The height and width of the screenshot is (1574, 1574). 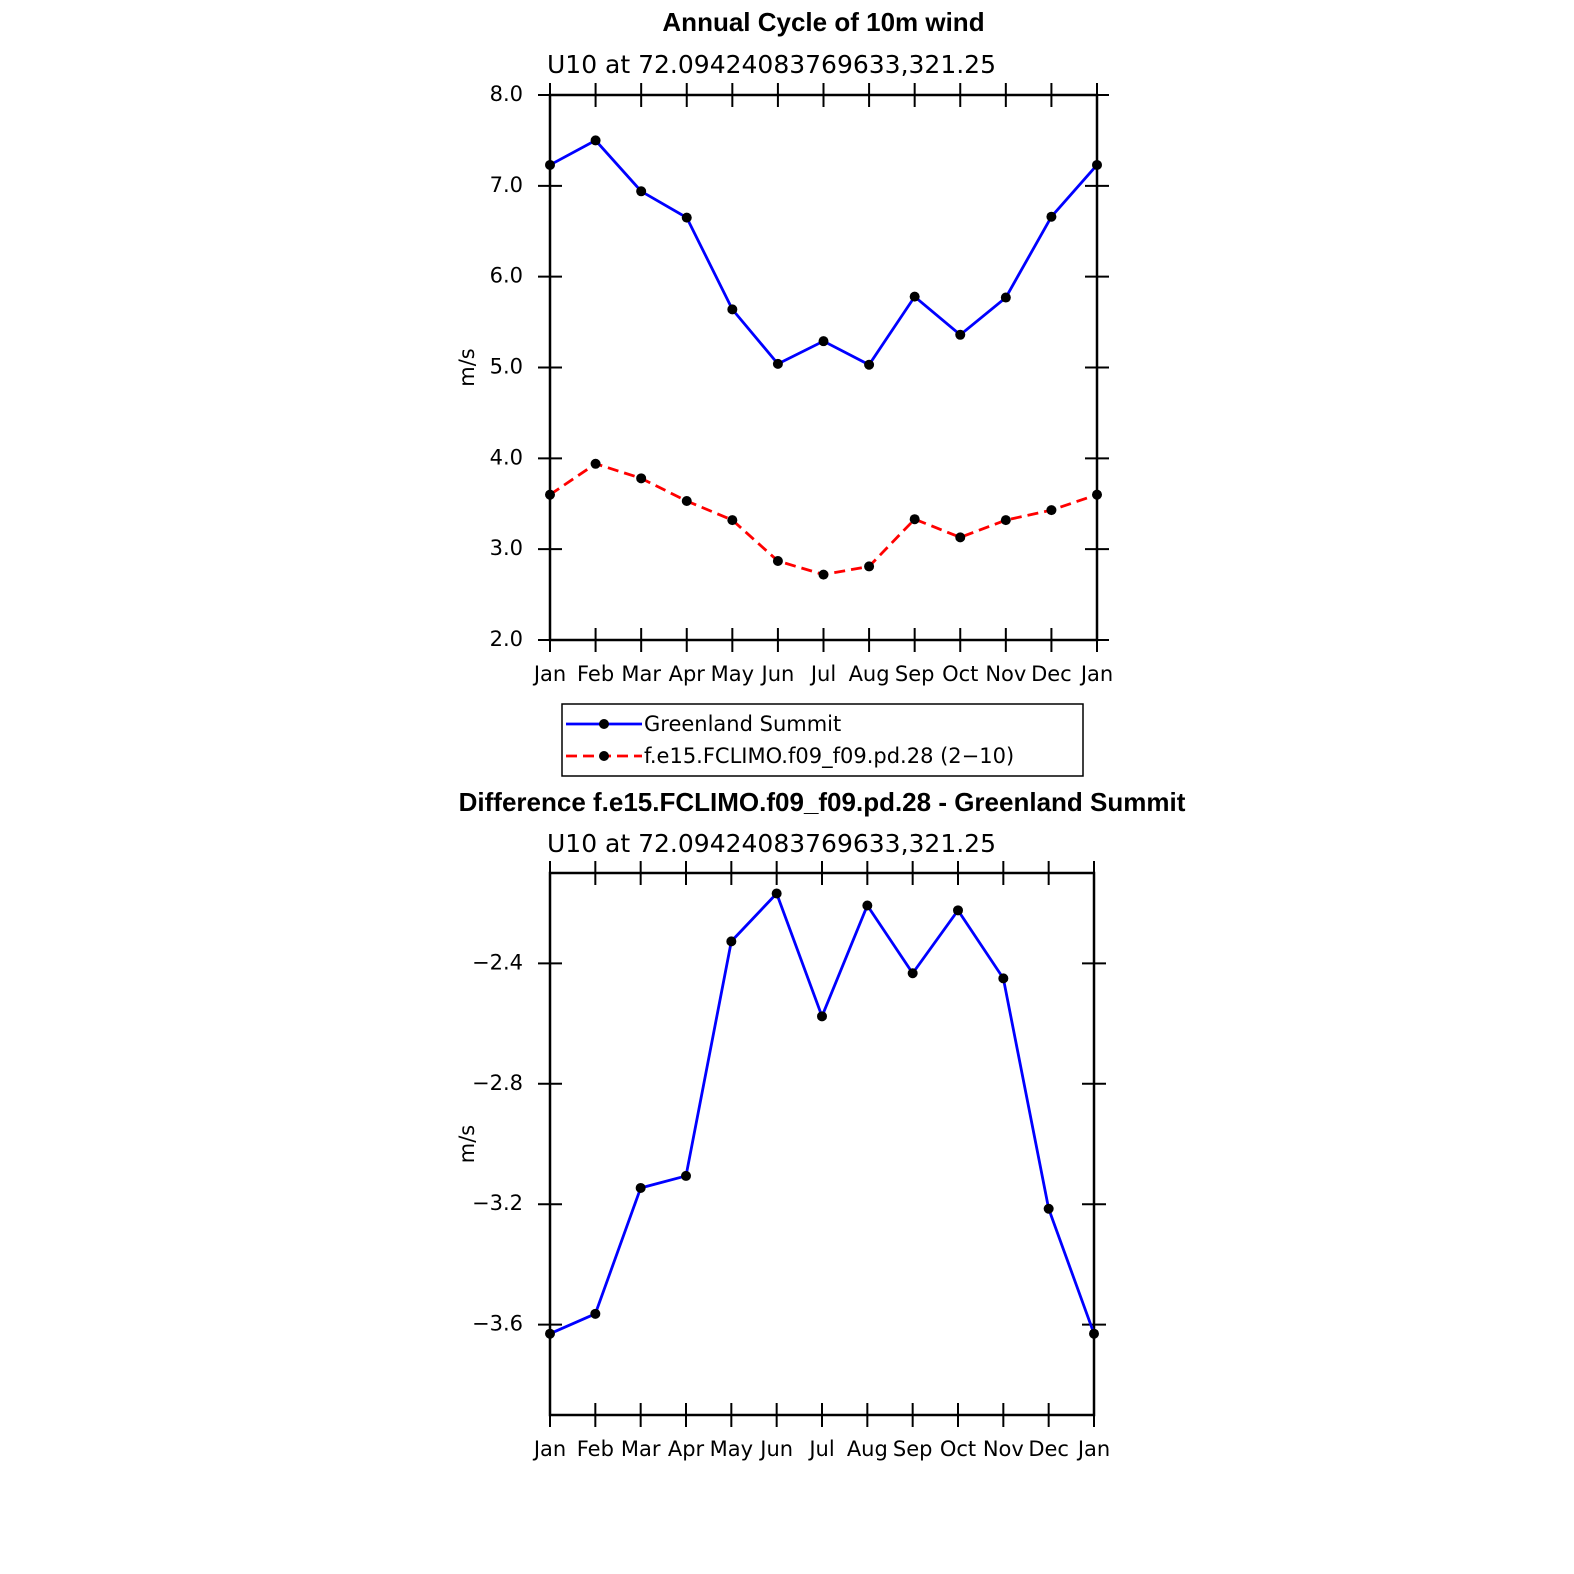 I want to click on legend-box, so click(x=822, y=740).